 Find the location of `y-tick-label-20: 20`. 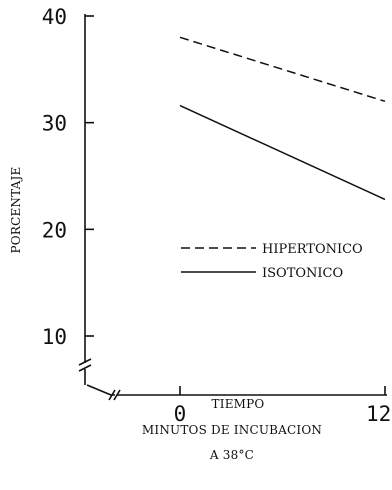

y-tick-label-20: 20 is located at coordinates (54, 230).